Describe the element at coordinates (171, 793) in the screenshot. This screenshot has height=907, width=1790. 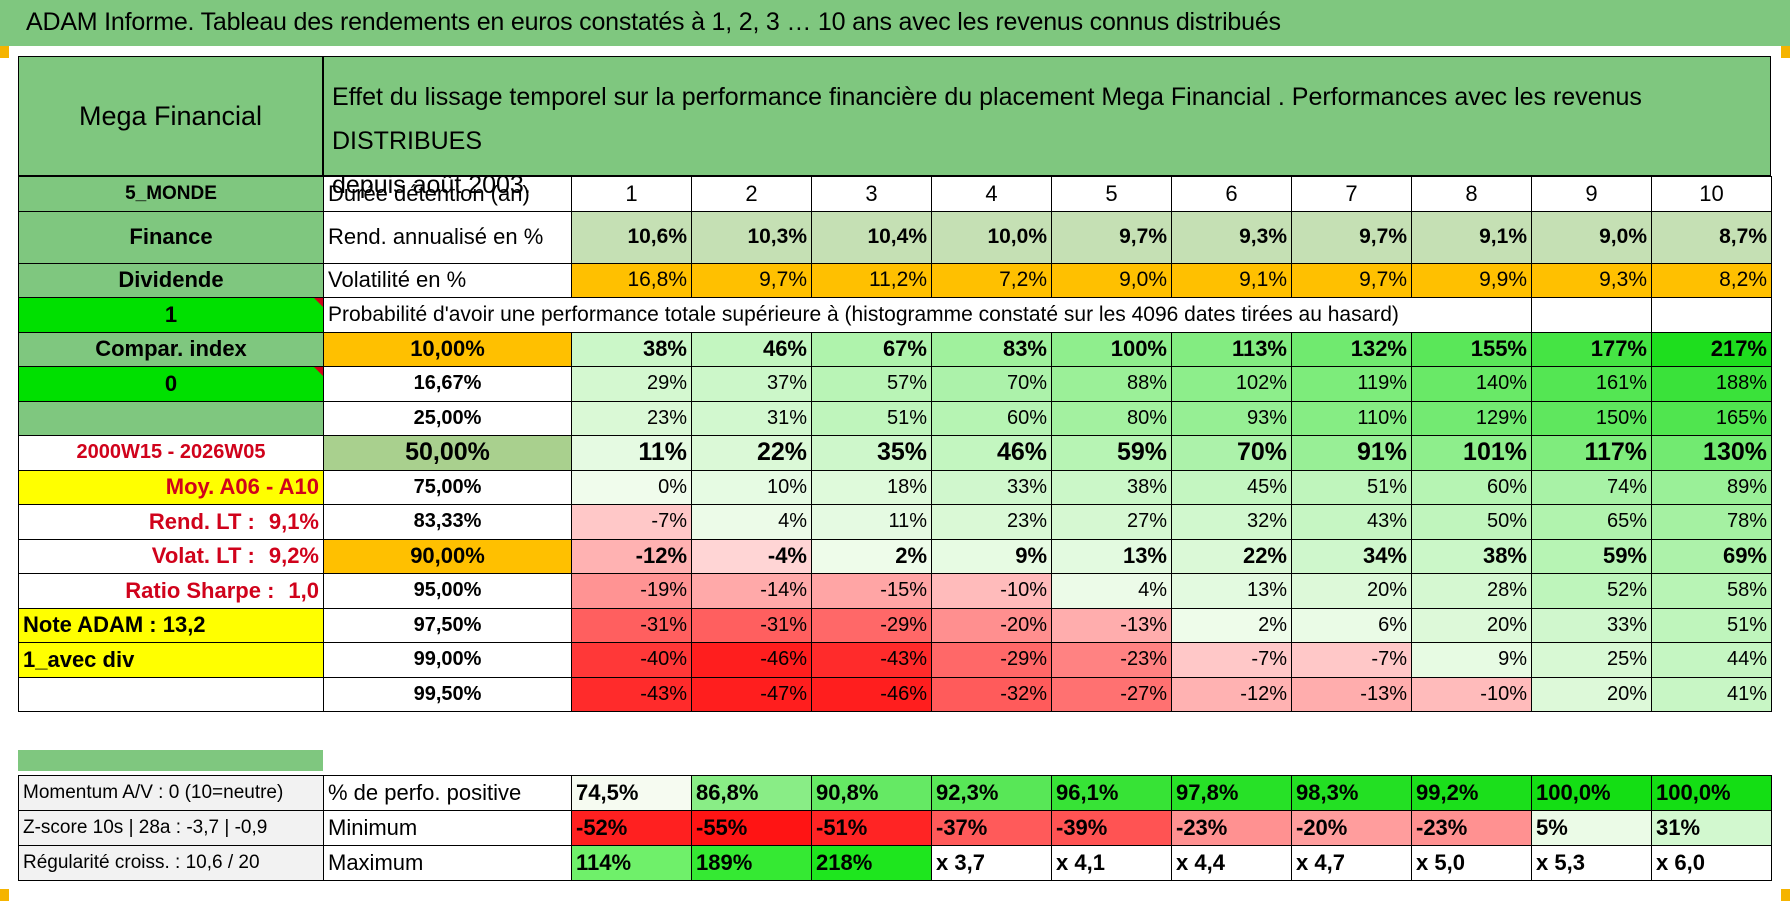
I see `positive-side-label: Momentum A/V : 0 (10=neutre)` at that location.